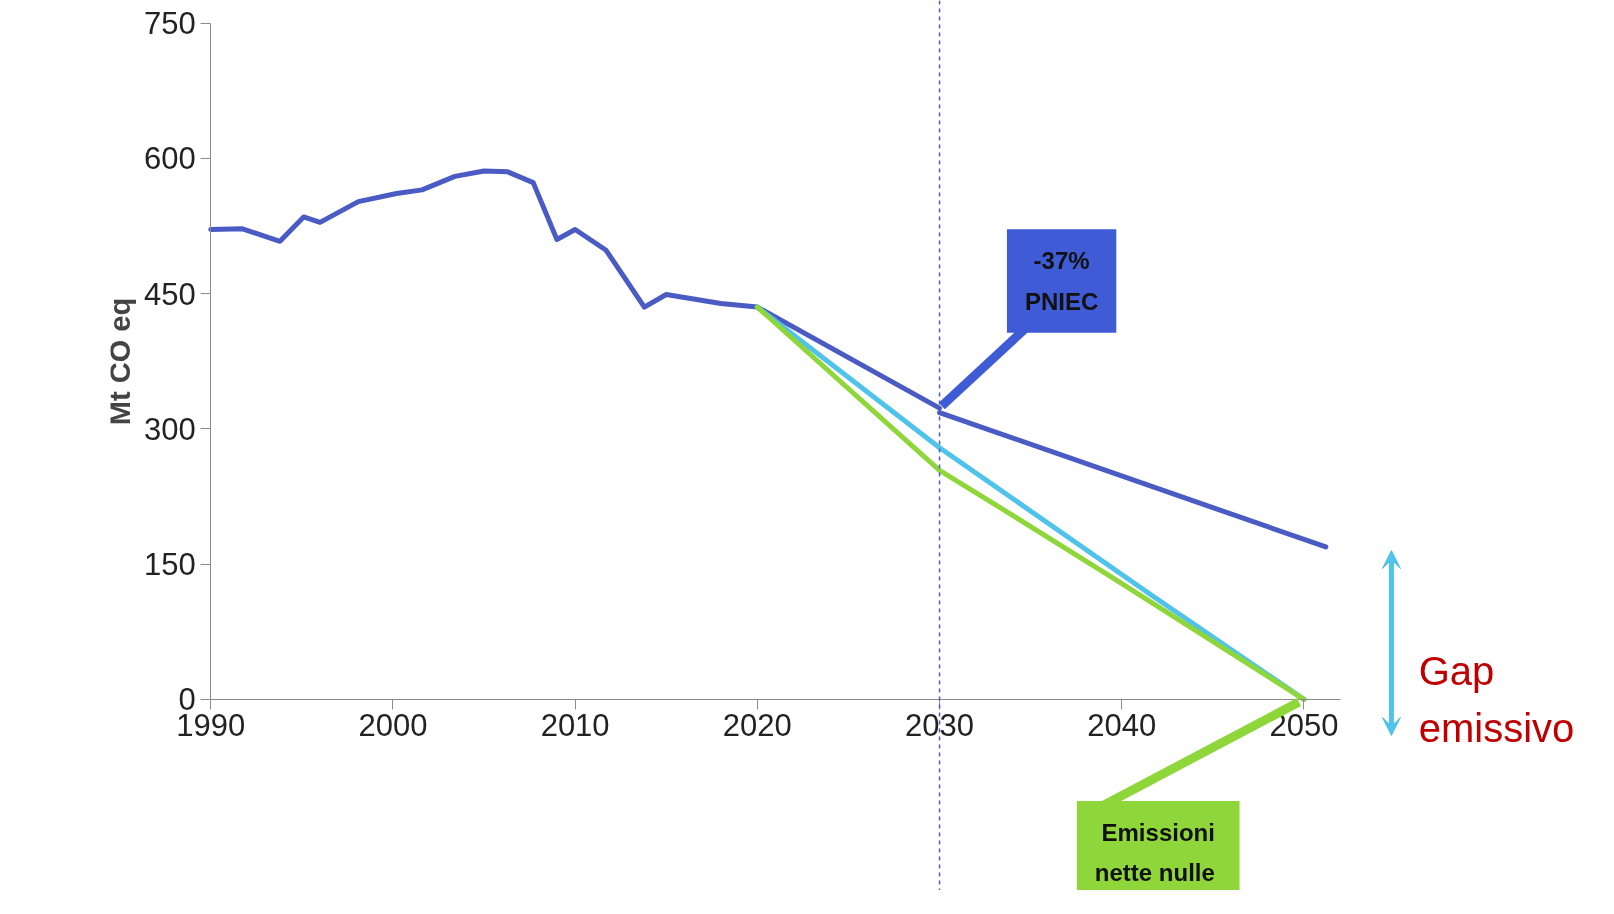 The width and height of the screenshot is (1614, 914). I want to click on y-tick-label: 600, so click(169, 159).